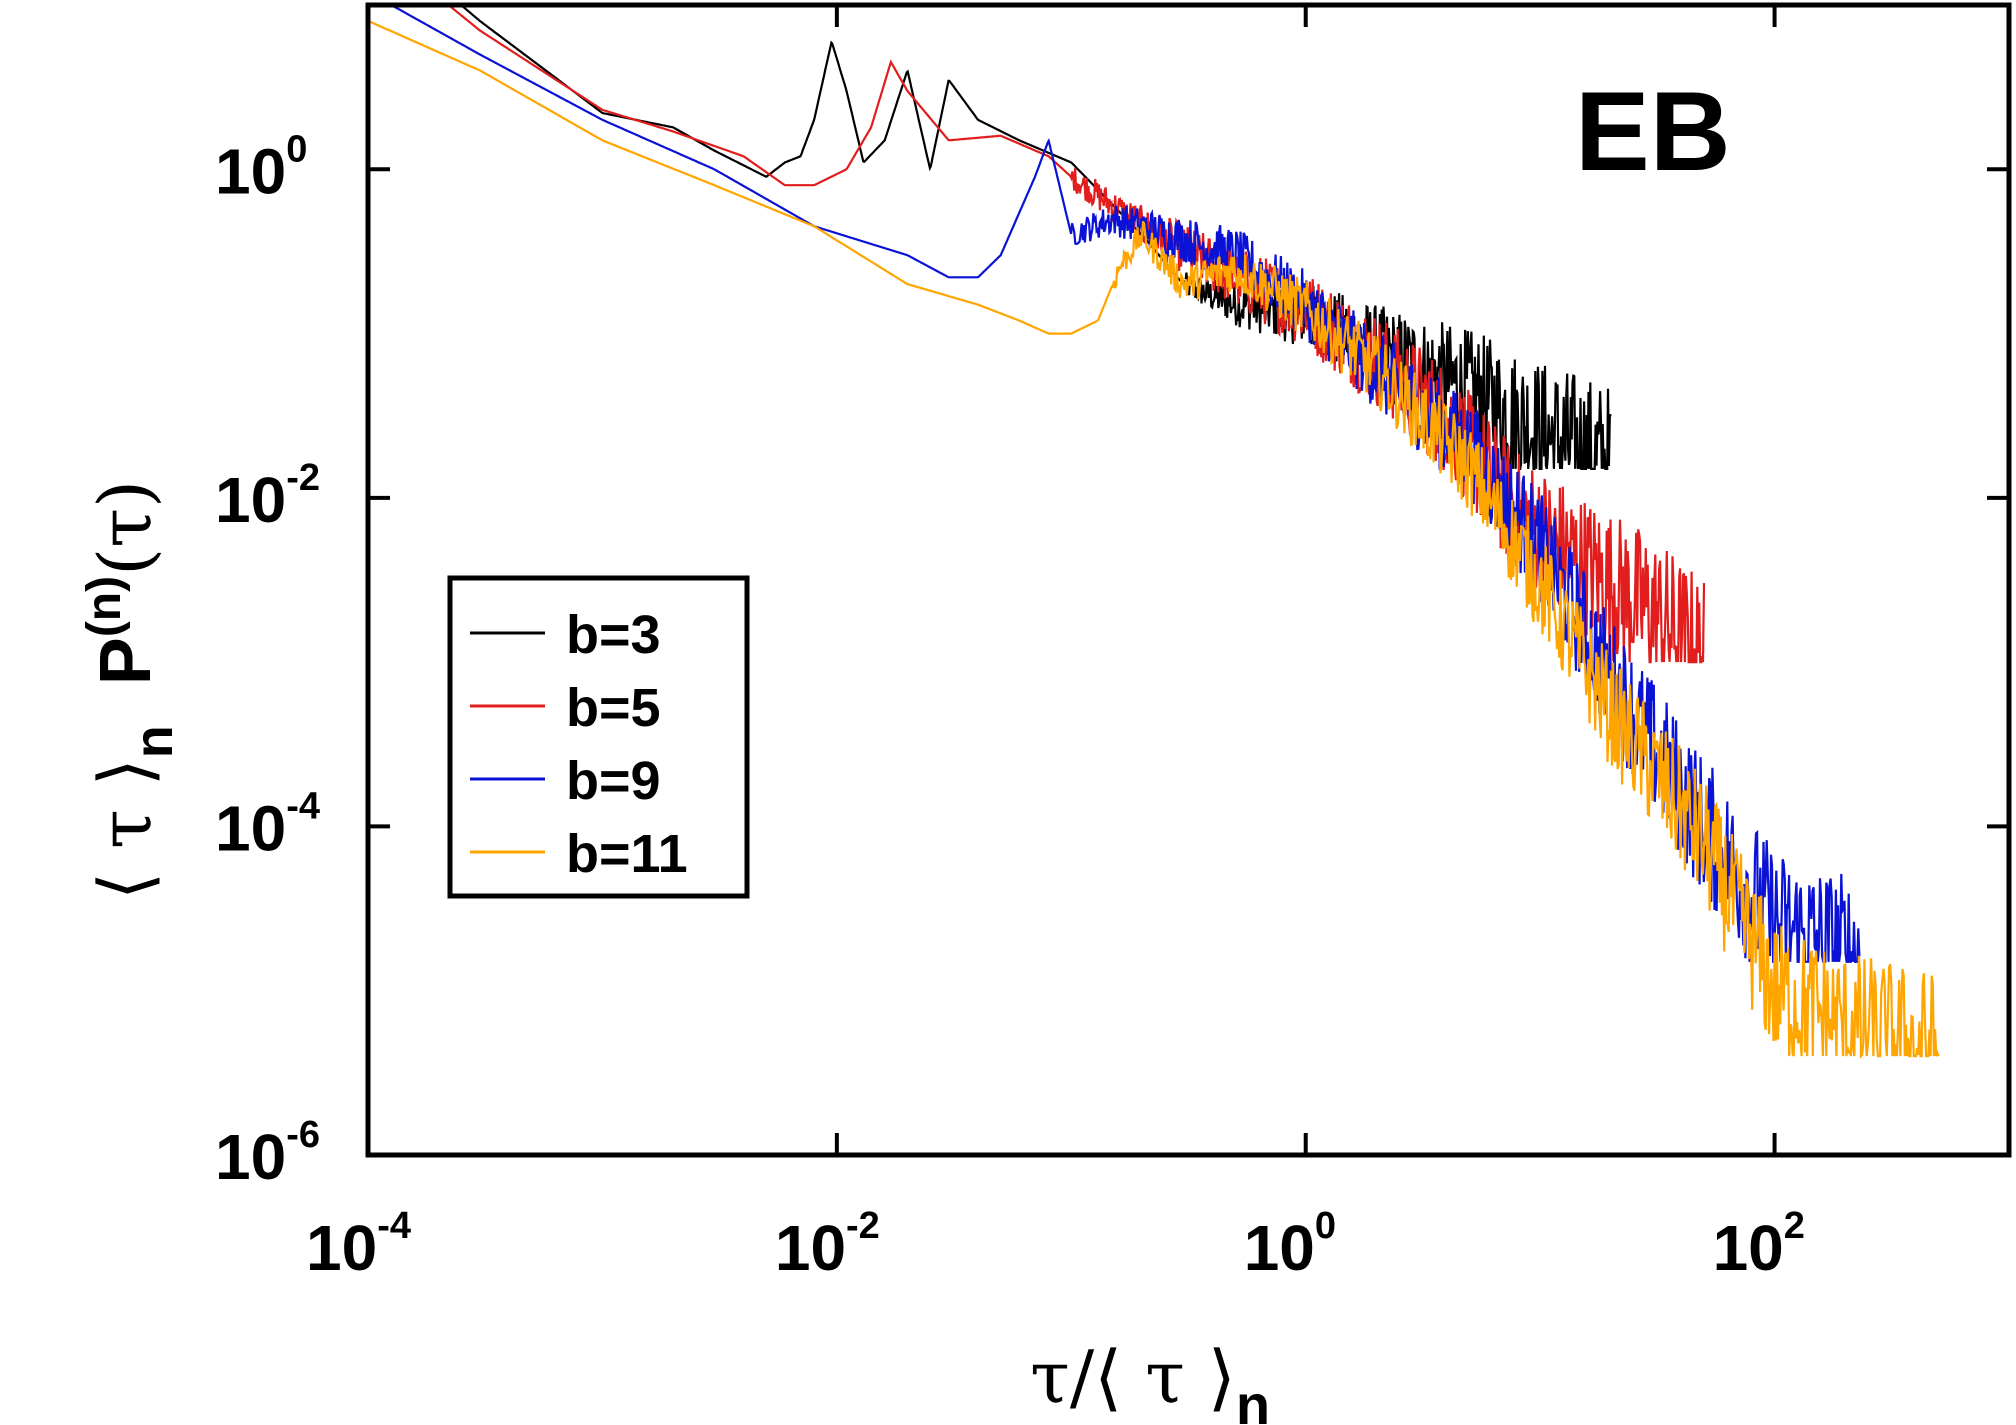  Describe the element at coordinates (1279, 1248) in the screenshot. I see `x-tick-base-2: 10` at that location.